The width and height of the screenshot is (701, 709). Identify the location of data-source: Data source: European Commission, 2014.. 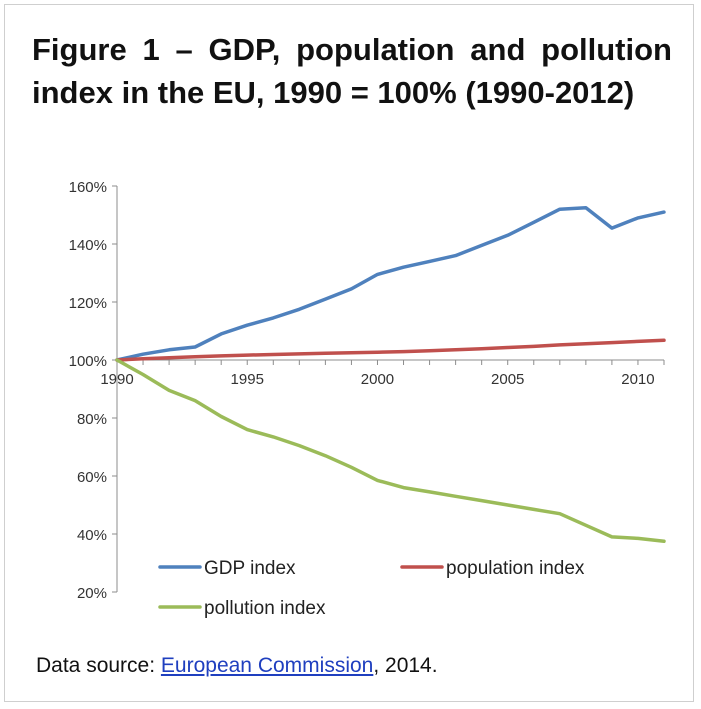
(237, 666).